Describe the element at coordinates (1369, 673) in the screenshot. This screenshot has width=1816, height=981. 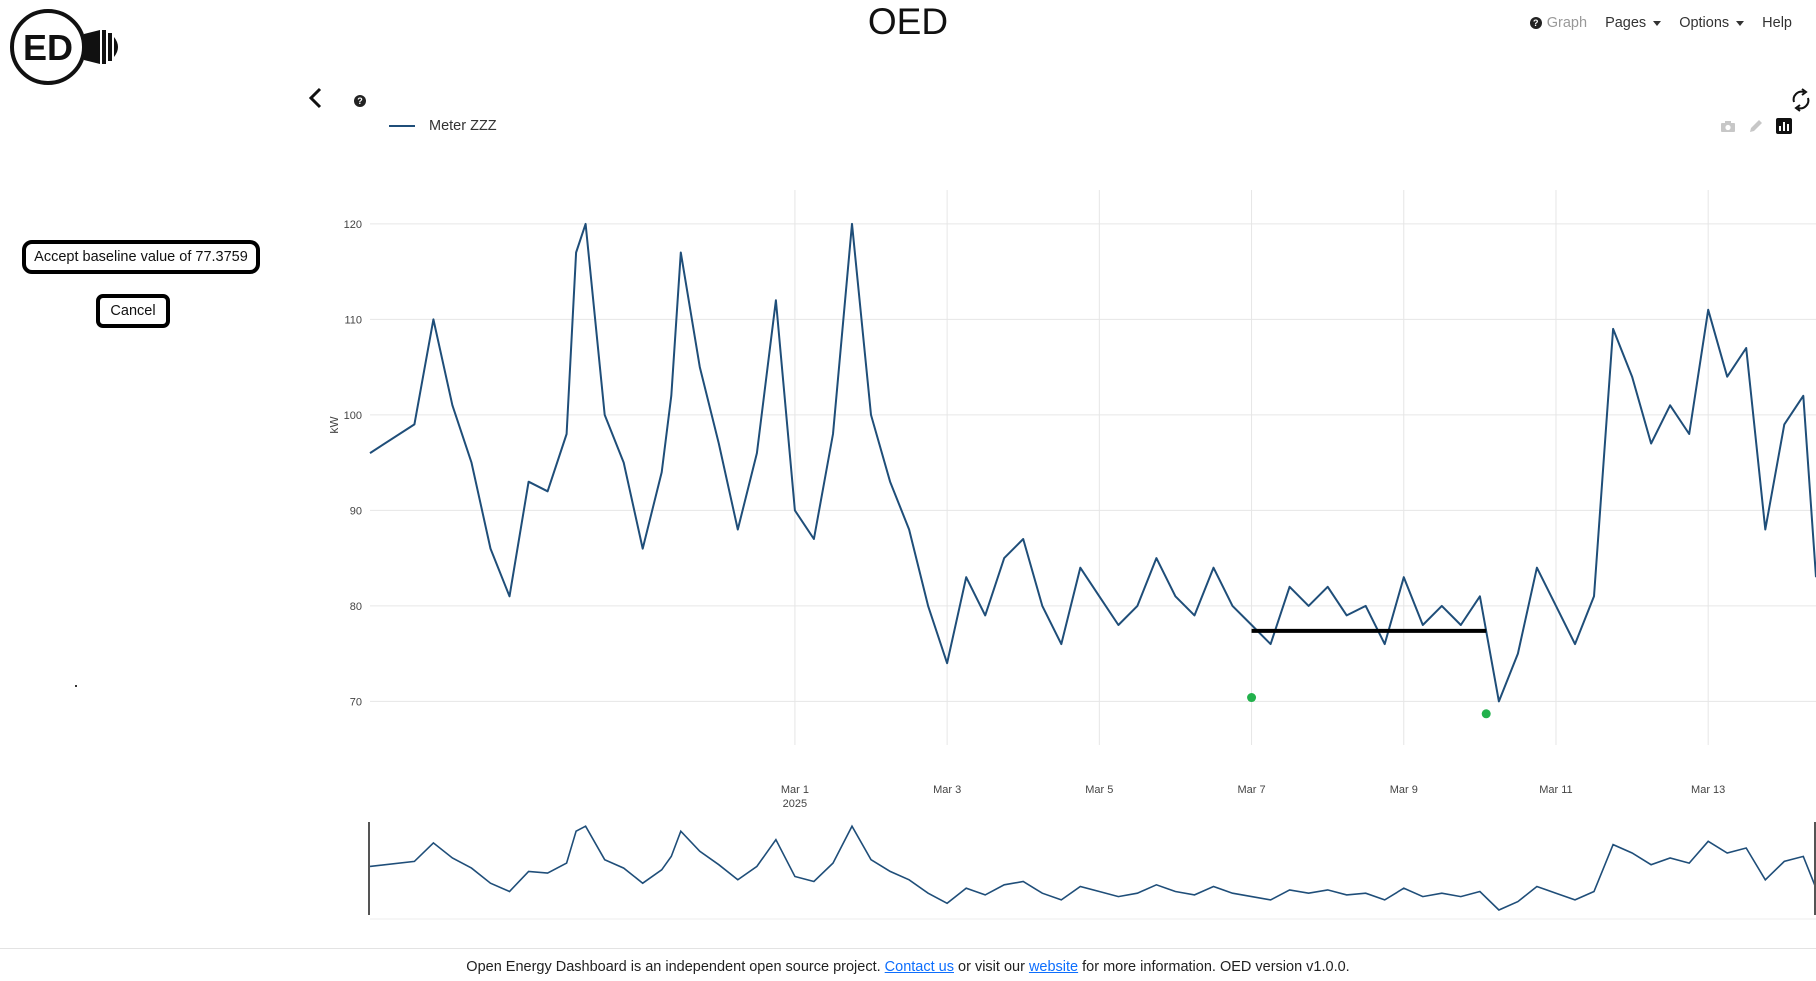
I see `chart-overlays` at that location.